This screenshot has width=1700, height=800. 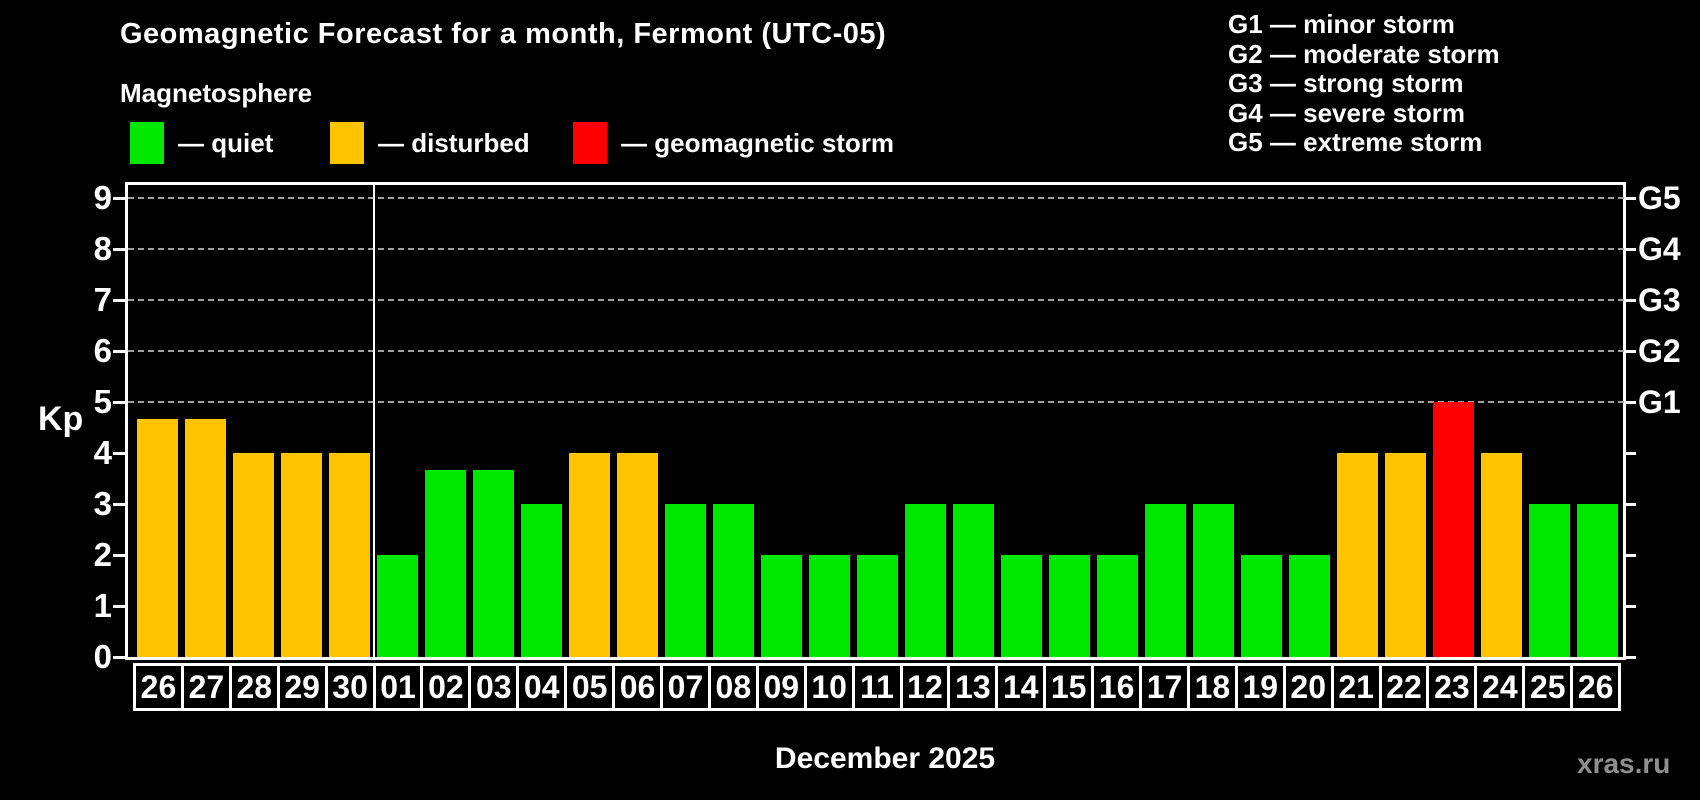 What do you see at coordinates (758, 142) in the screenshot?
I see `legend-label-storm: — geomagnetic storm` at bounding box center [758, 142].